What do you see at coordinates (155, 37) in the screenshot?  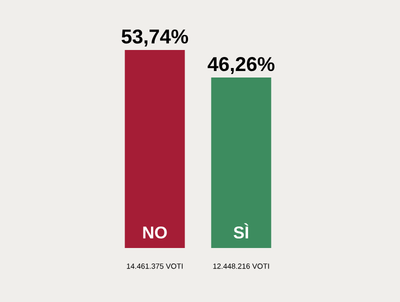 I see `data-label: 53,74%` at bounding box center [155, 37].